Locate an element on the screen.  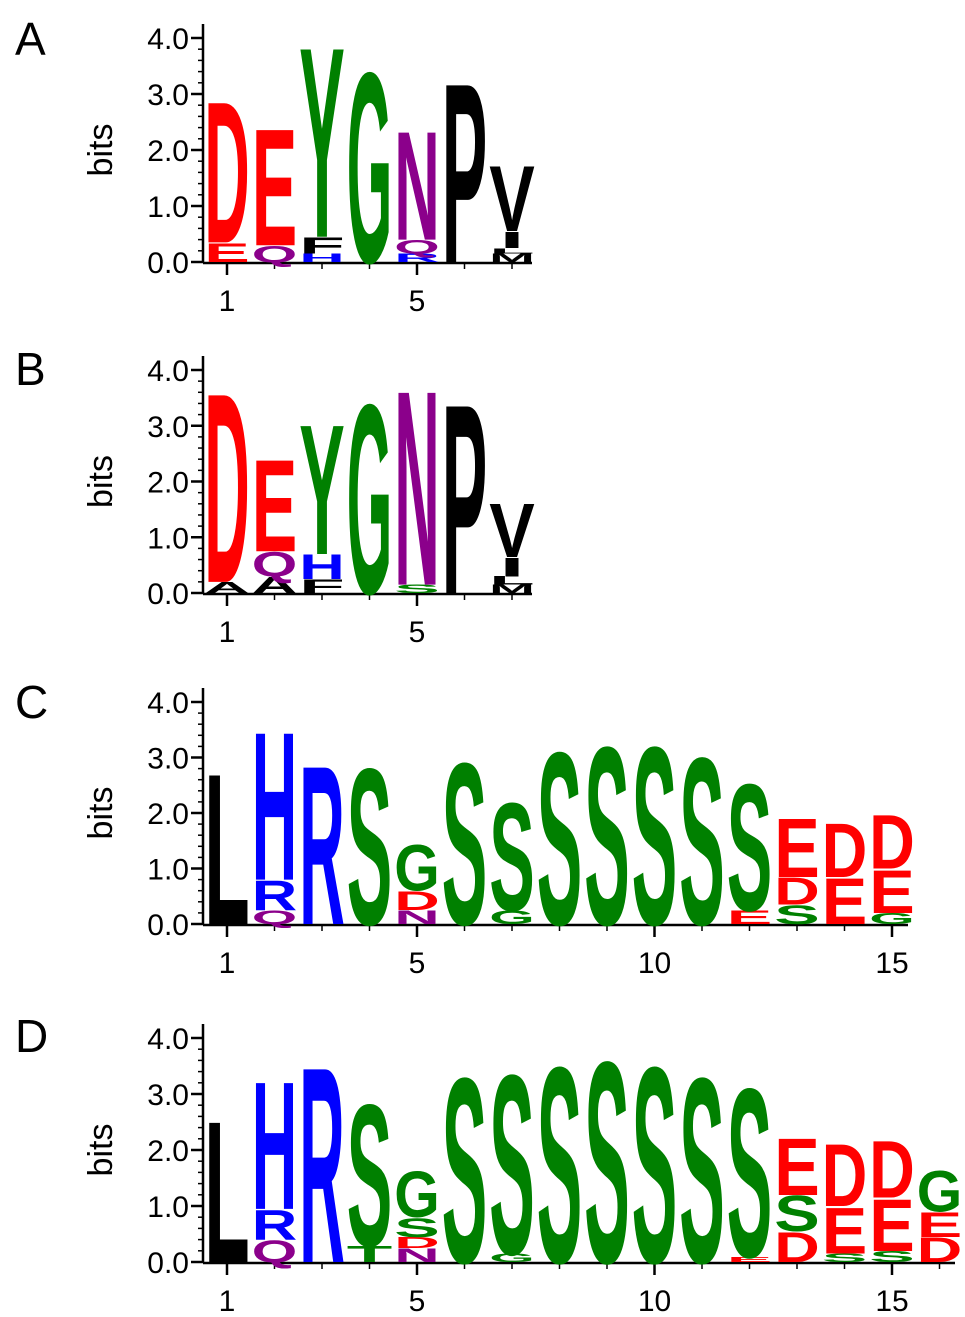
logo-letter-t: T is located at coordinates (370, 1254).